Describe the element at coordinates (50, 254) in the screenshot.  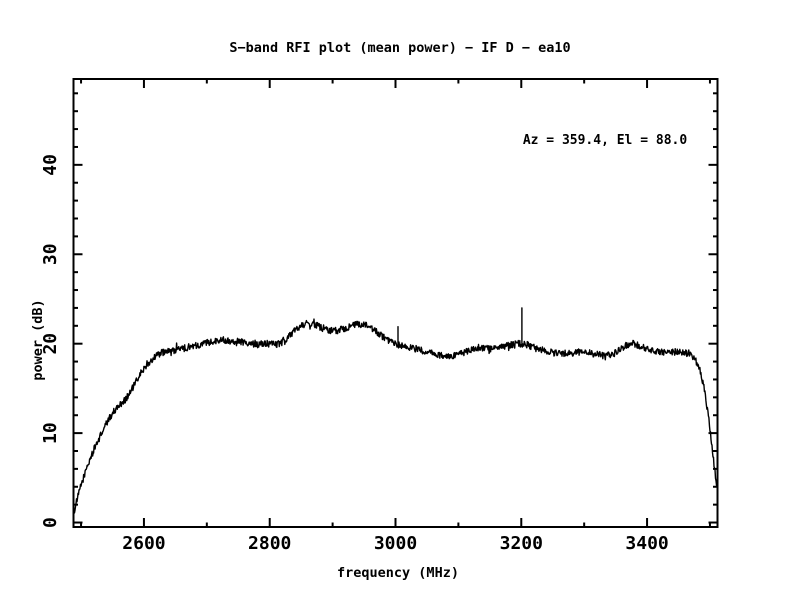
I see `y-tick-label: 30` at that location.